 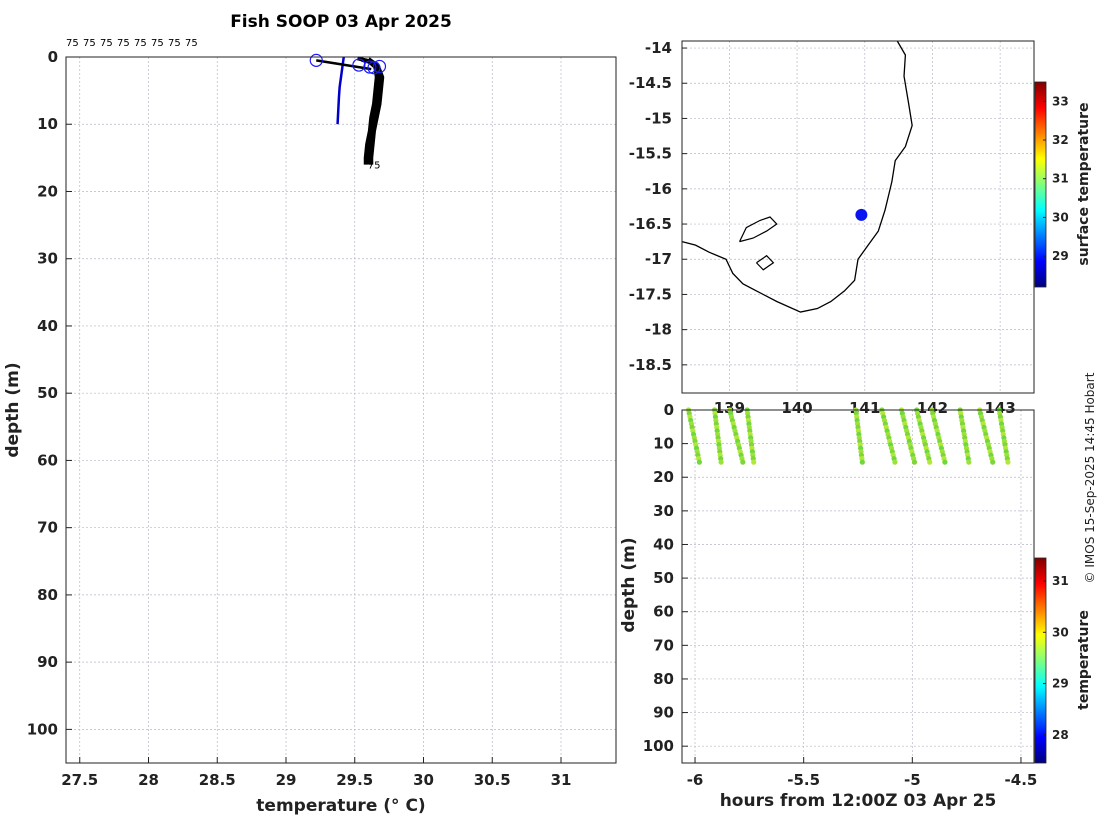 What do you see at coordinates (663, 511) in the screenshot?
I see `section-ytick-label: 30` at bounding box center [663, 511].